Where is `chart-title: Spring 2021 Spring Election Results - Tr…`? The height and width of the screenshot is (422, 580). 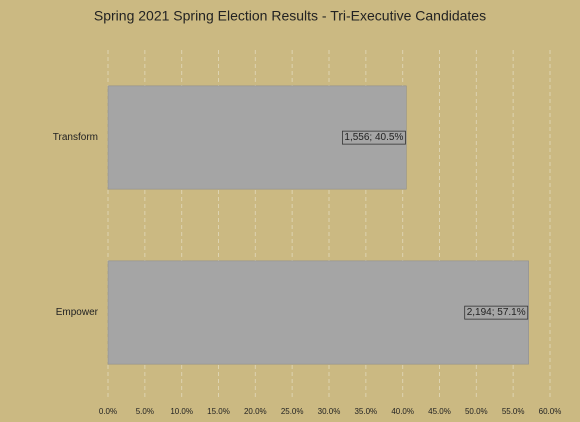 chart-title: Spring 2021 Spring Election Results - Tr… is located at coordinates (290, 16).